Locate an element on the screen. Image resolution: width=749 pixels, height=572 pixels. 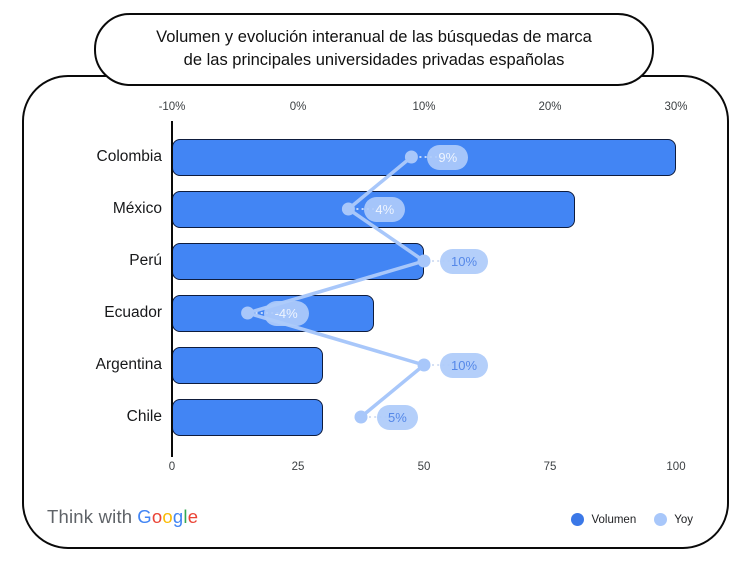
google-letter: e is located at coordinates (193, 516).